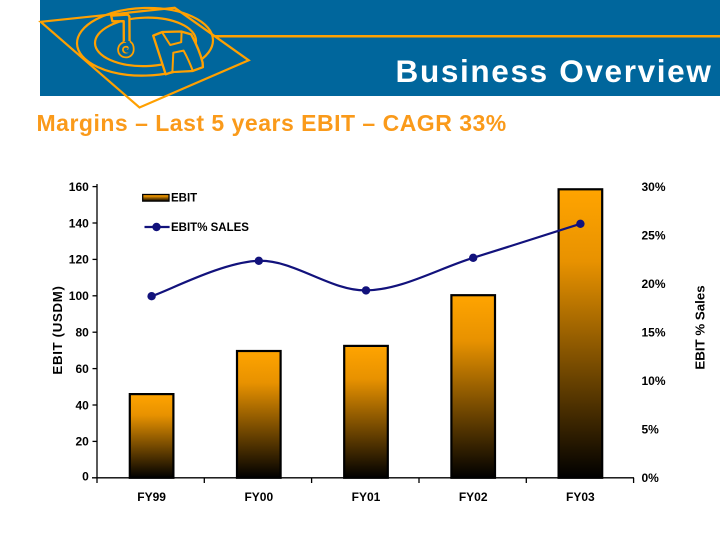 Image resolution: width=720 pixels, height=540 pixels. Describe the element at coordinates (651, 429) in the screenshot. I see `svg-text: 5%` at that location.